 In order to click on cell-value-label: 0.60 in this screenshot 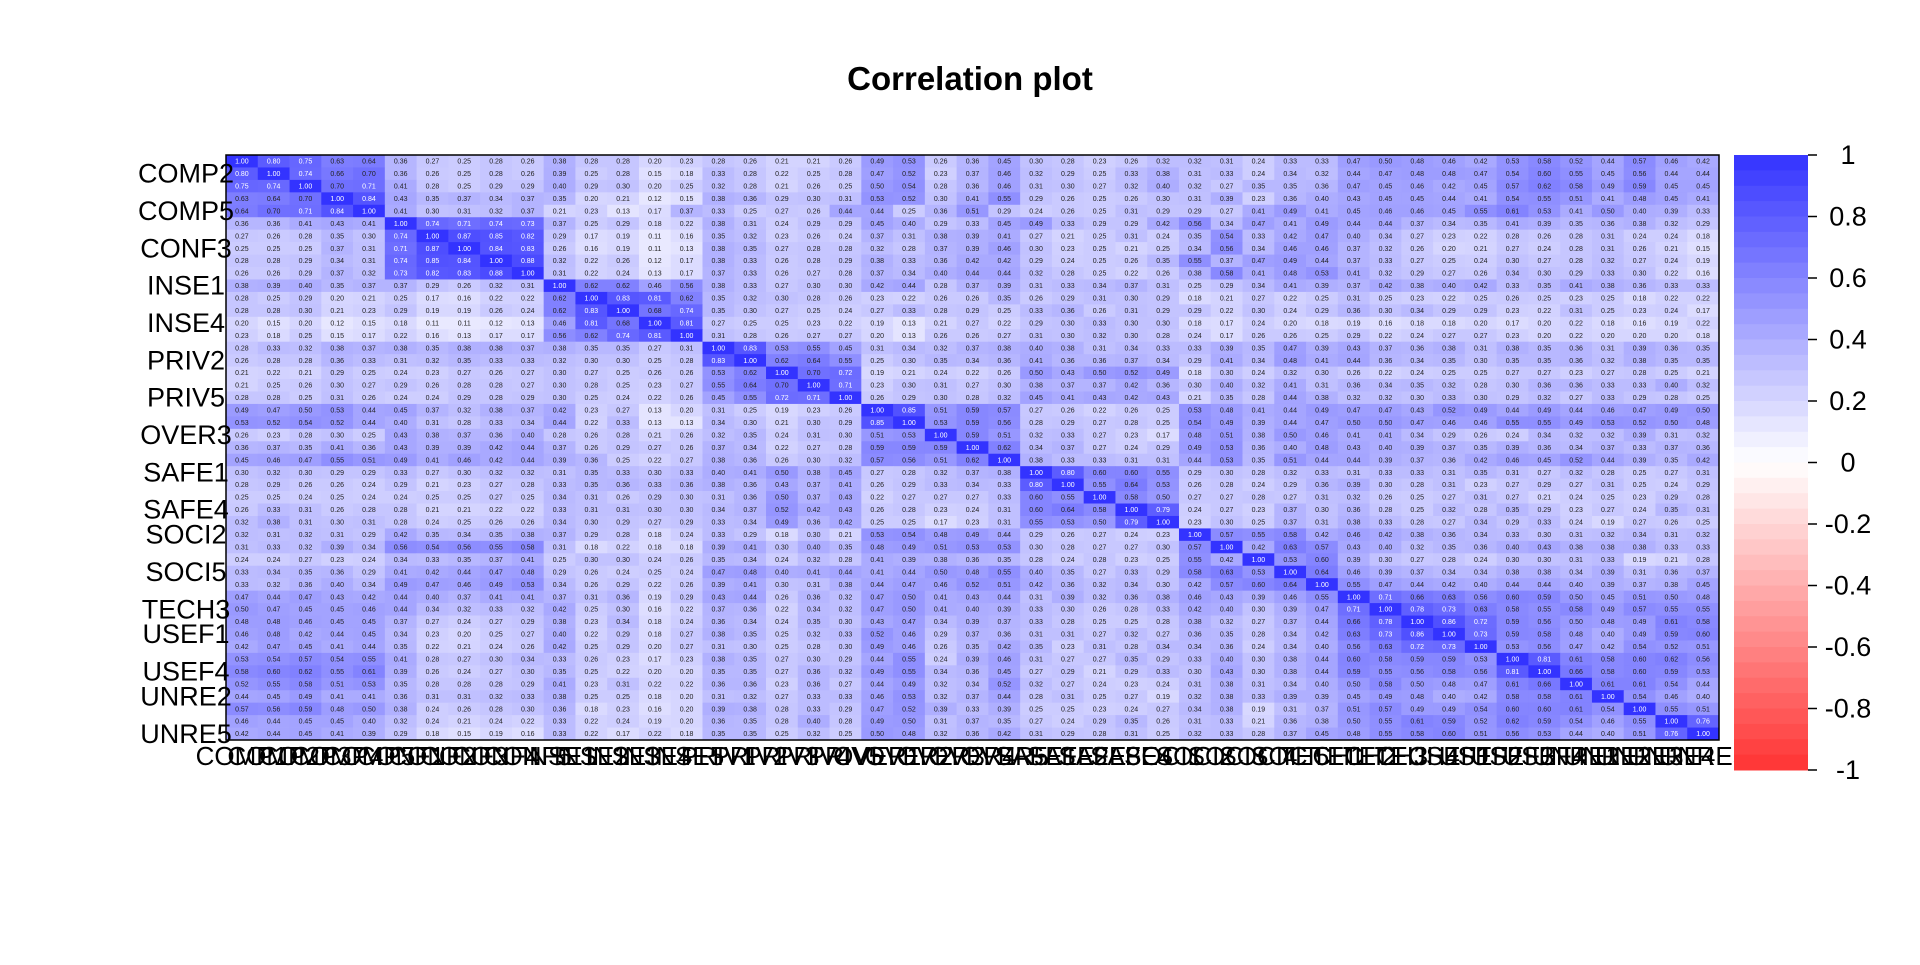, I will do `click(1036, 510)`.